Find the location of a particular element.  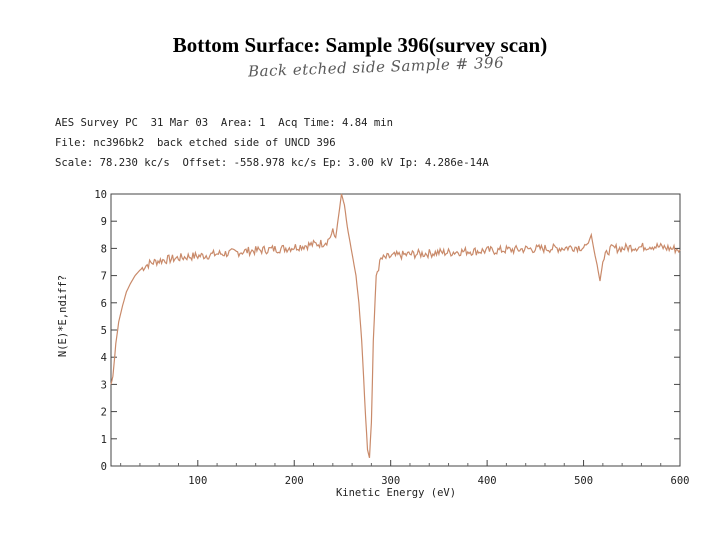

y-tick-label: 6 is located at coordinates (104, 304).